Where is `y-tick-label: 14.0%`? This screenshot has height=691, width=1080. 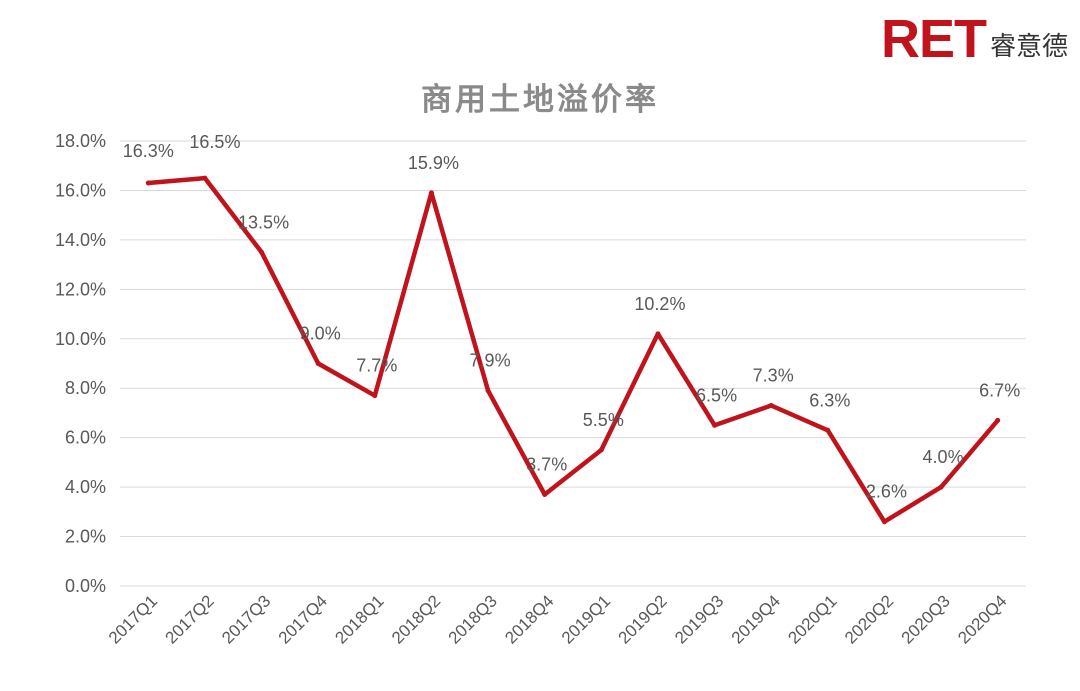
y-tick-label: 14.0% is located at coordinates (80, 240).